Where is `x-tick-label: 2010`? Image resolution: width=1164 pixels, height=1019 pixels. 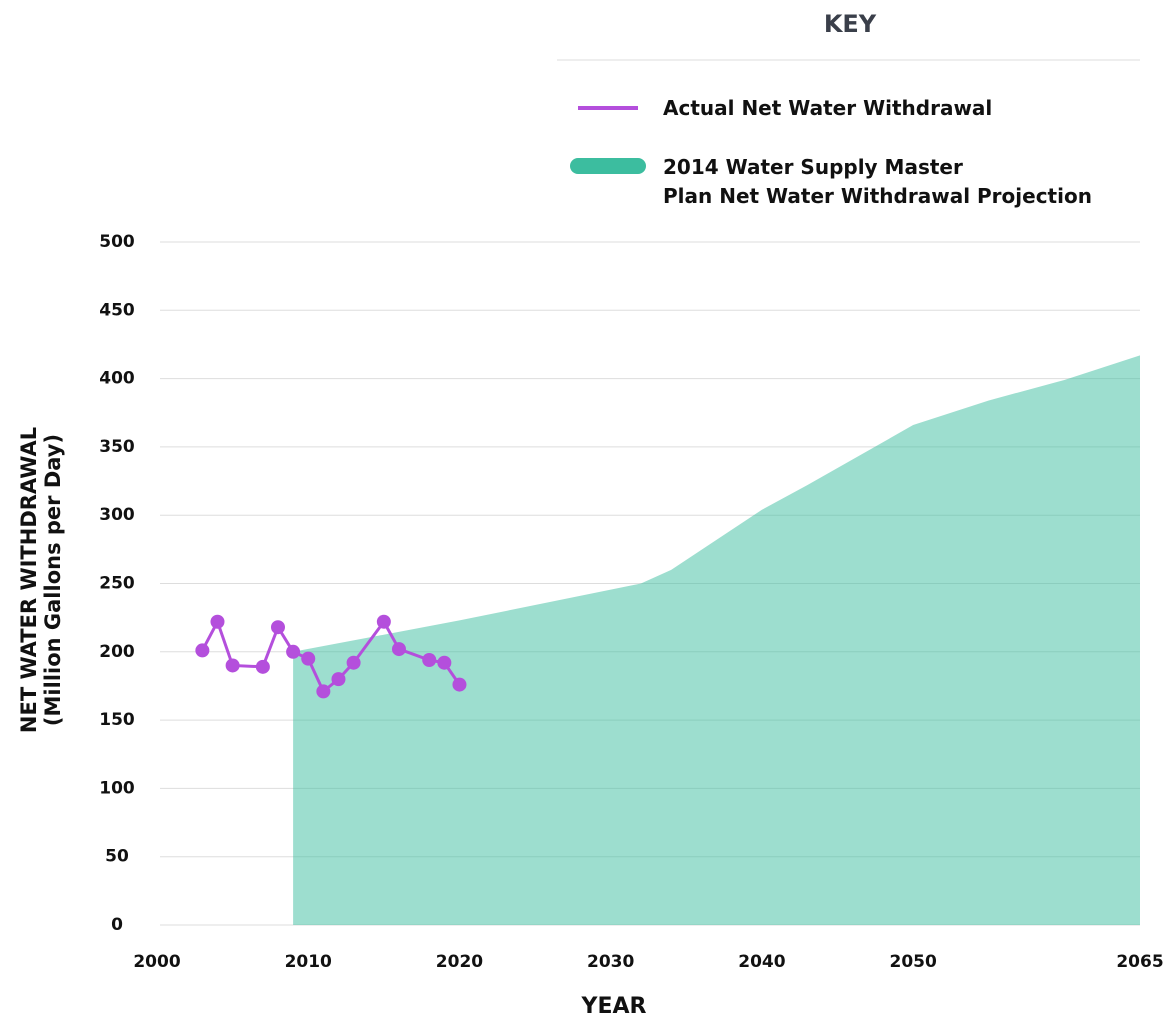 x-tick-label: 2010 is located at coordinates (308, 962).